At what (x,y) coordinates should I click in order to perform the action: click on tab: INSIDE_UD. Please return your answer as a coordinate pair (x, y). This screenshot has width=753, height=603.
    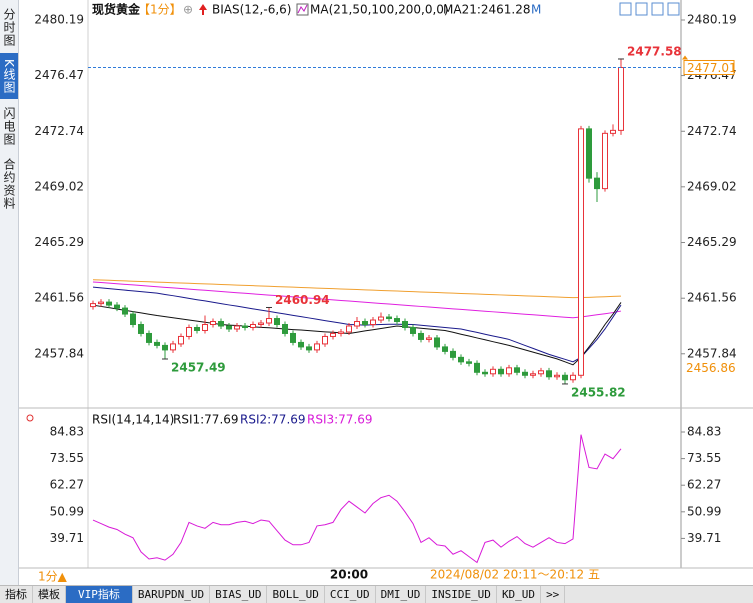
    Looking at the image, I should click on (461, 594).